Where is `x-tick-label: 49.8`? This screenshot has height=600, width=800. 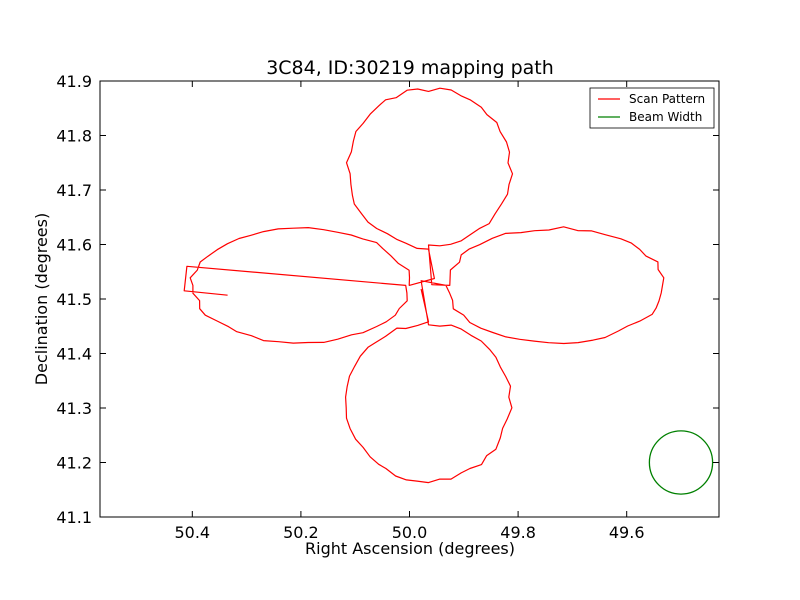
x-tick-label: 49.8 is located at coordinates (518, 532).